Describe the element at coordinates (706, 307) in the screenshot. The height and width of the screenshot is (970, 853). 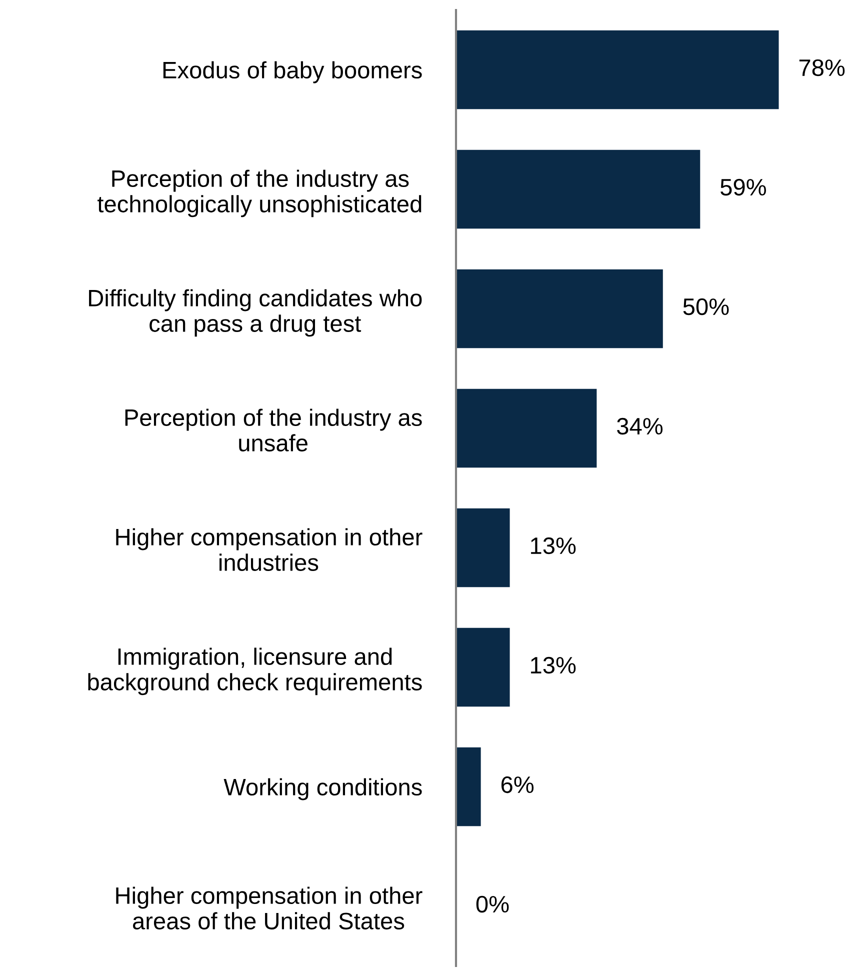
I see `data-label: 50%` at that location.